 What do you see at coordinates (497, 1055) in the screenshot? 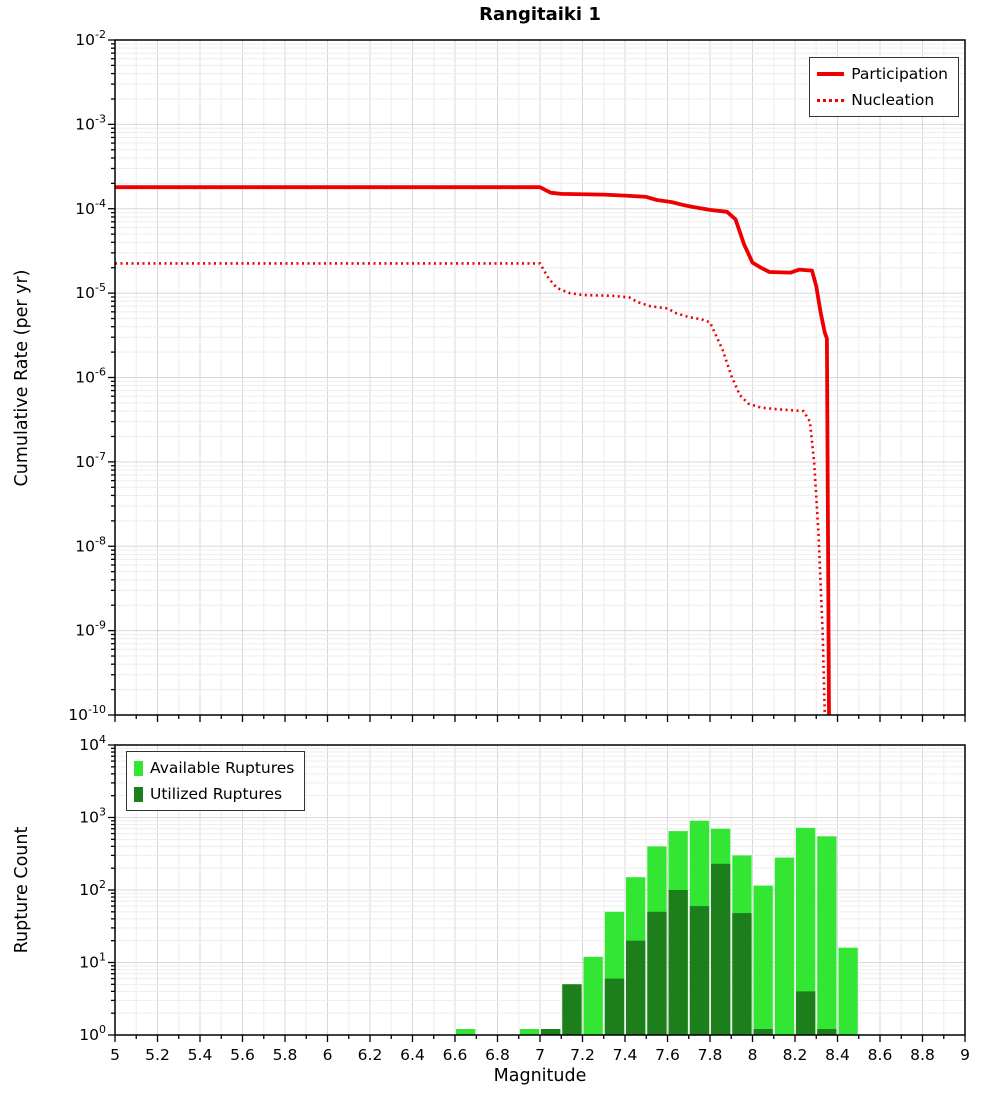
I see `svg-text: 6.8` at bounding box center [497, 1055].